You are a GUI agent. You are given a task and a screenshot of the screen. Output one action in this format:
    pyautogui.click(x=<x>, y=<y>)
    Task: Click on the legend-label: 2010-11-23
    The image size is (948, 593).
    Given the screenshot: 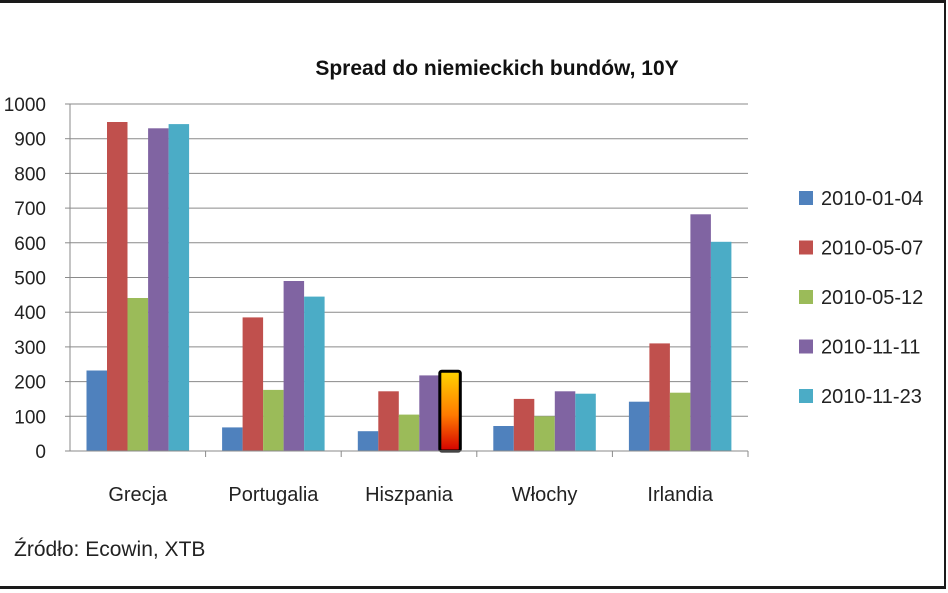 What is the action you would take?
    pyautogui.click(x=871, y=397)
    